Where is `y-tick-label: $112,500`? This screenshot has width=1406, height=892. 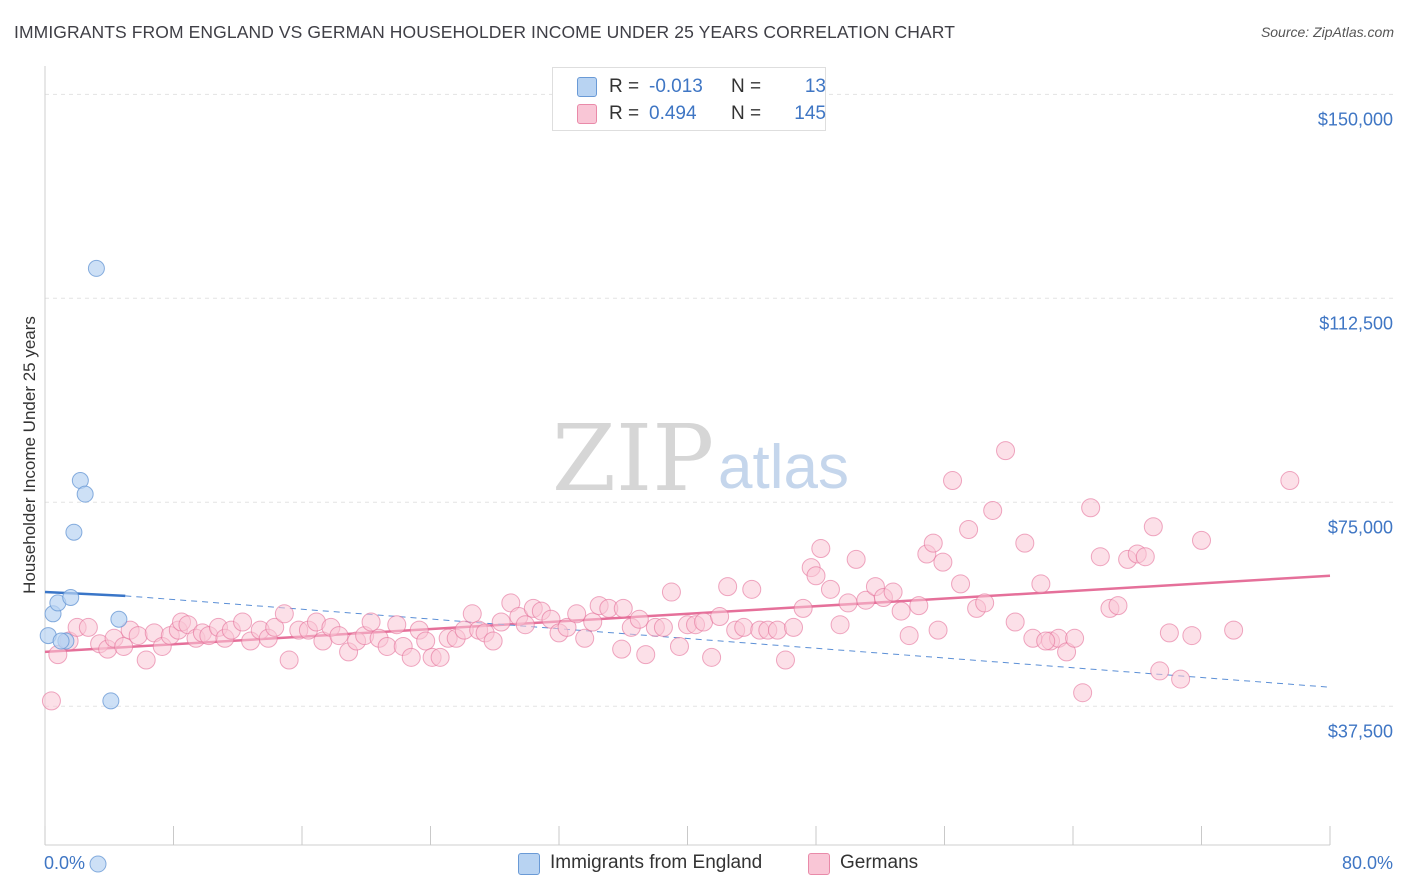
y-tick-label: $112,500 is located at coordinates (1356, 323).